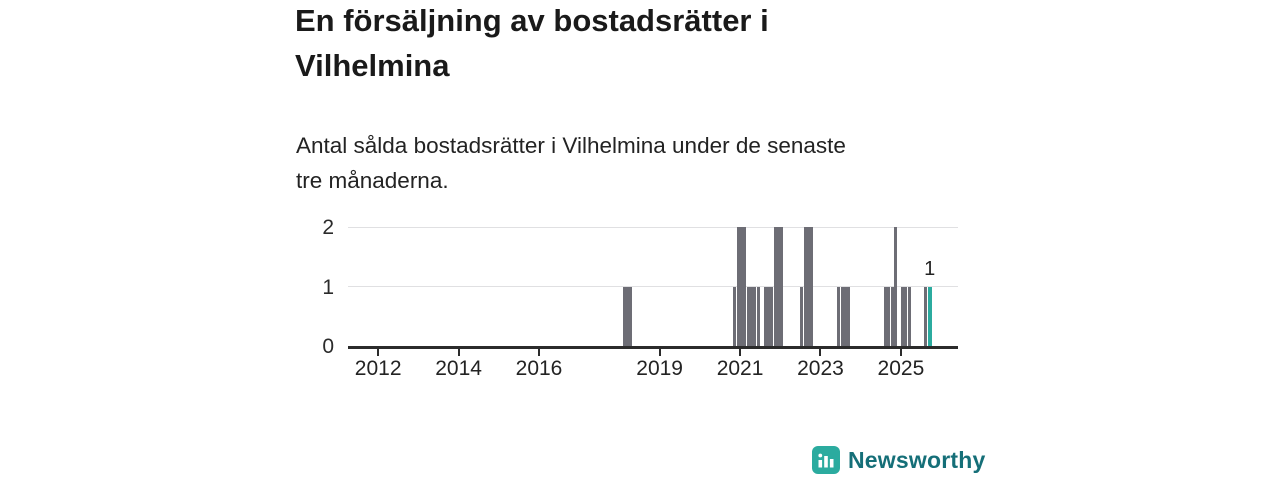  I want to click on x-axis-line, so click(653, 347).